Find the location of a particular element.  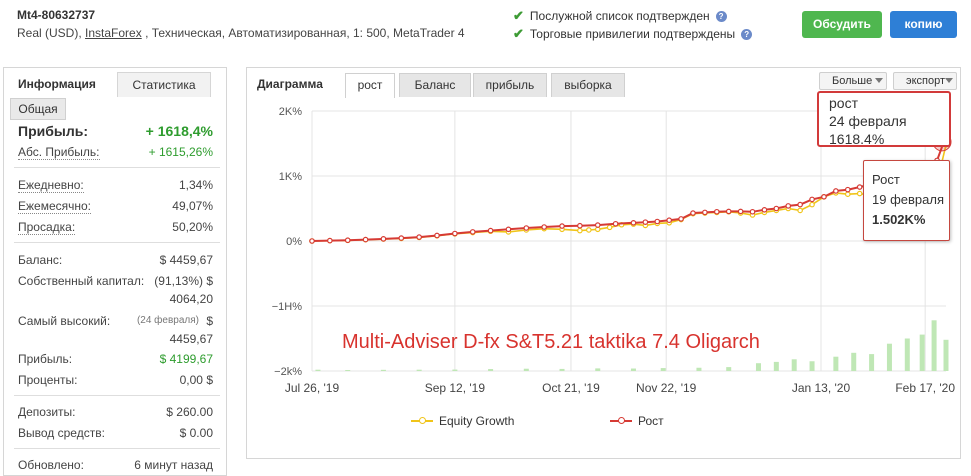

chevron-down-icon is located at coordinates (949, 80).